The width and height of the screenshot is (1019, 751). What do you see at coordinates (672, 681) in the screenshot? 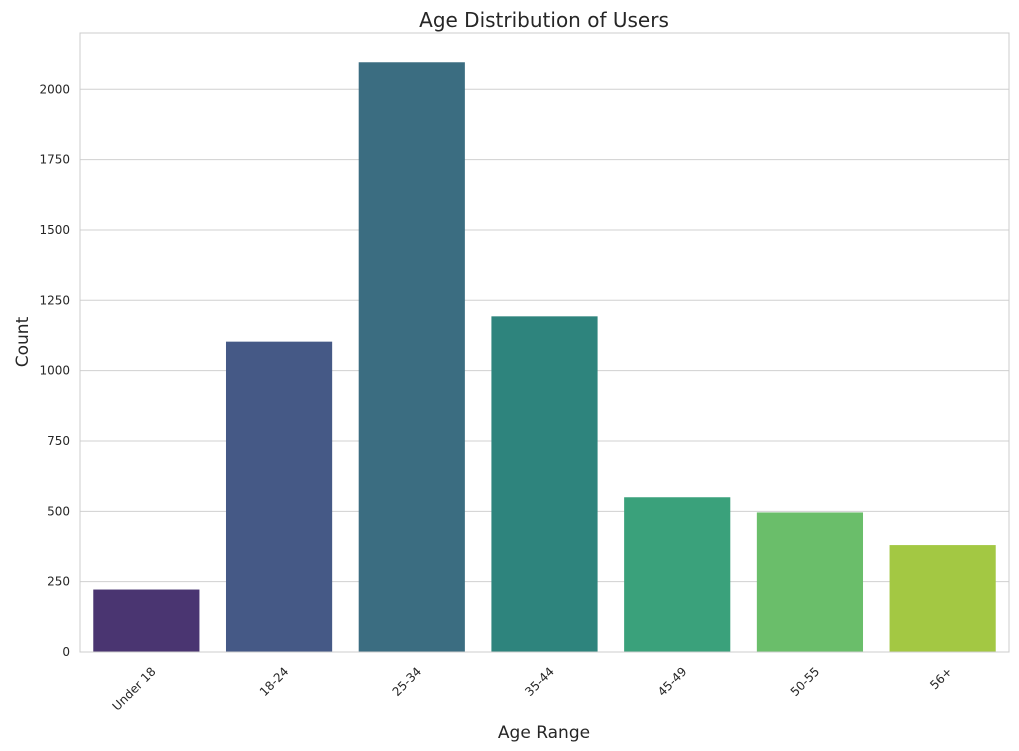
I see `x-tick-label: 45-49` at bounding box center [672, 681].